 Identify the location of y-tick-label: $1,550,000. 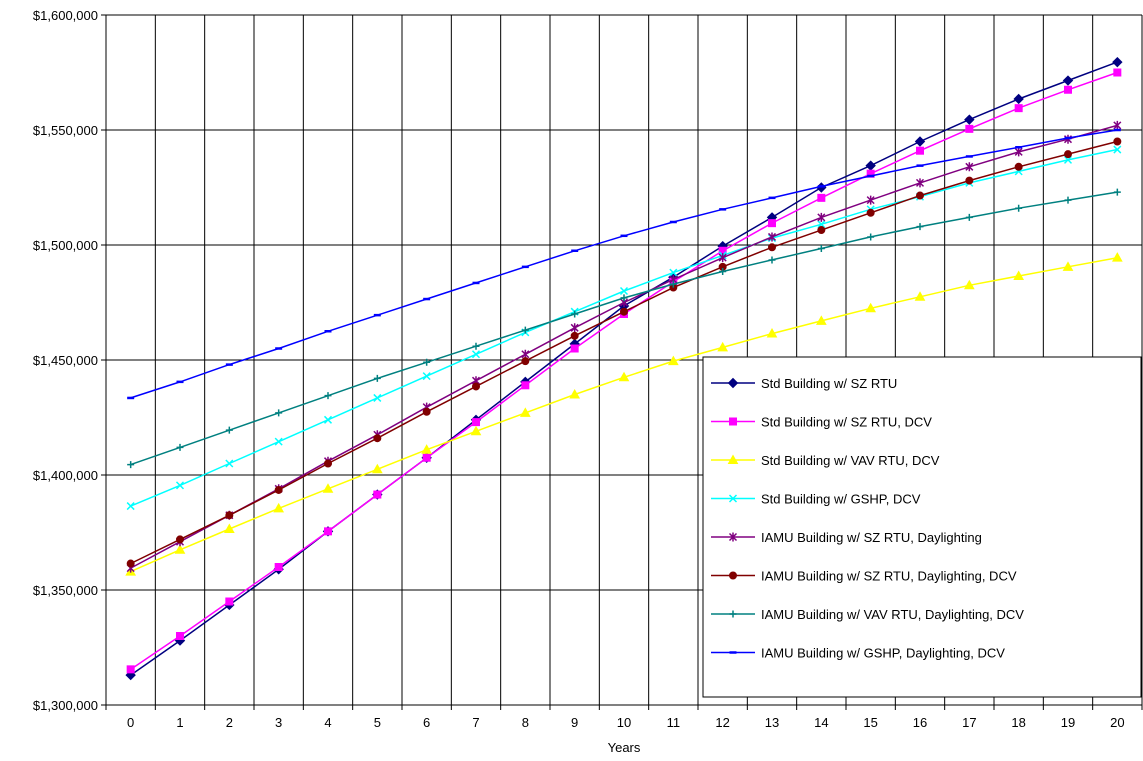
(65, 130).